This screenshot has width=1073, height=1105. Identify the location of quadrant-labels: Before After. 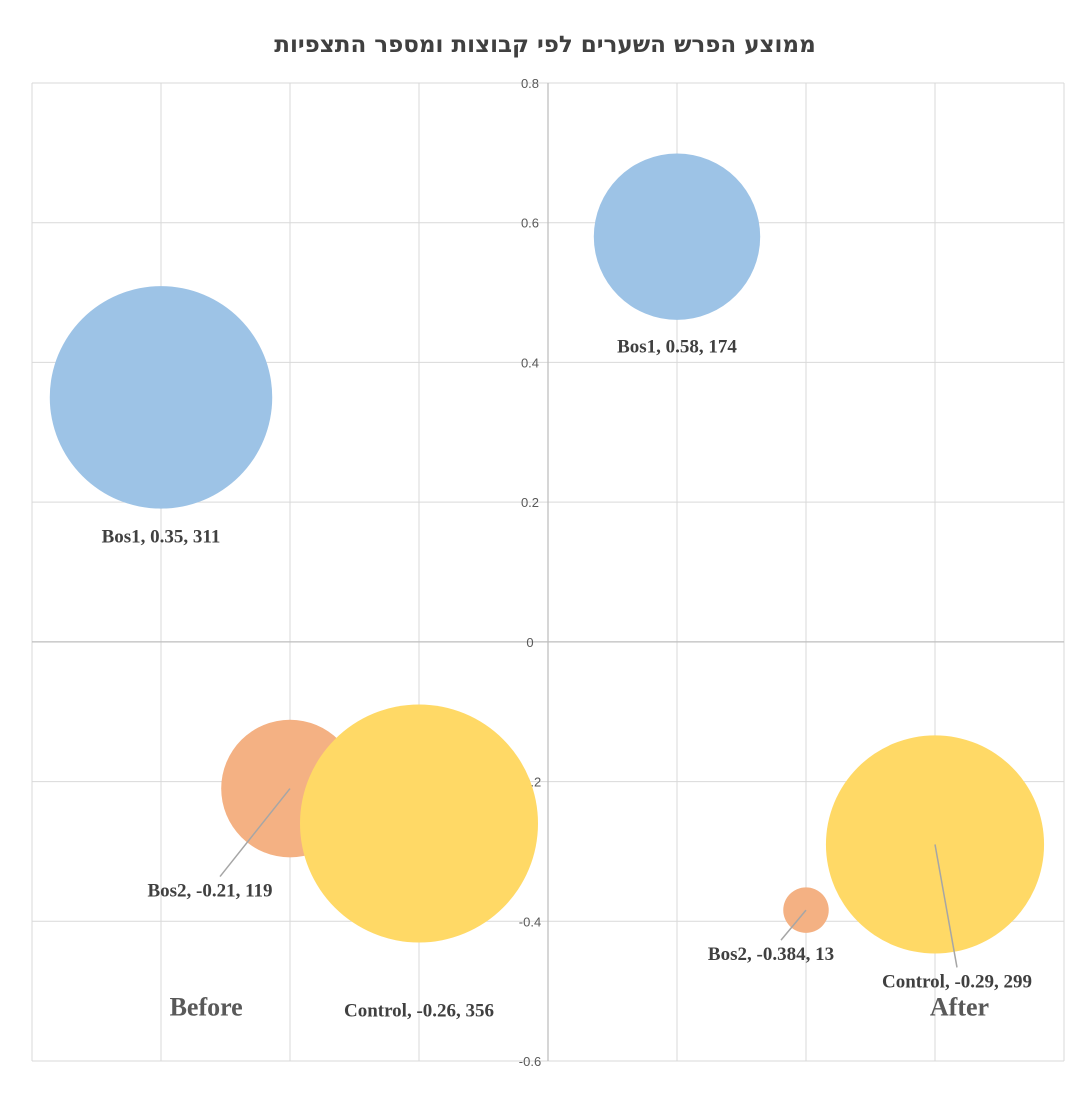
(580, 1007).